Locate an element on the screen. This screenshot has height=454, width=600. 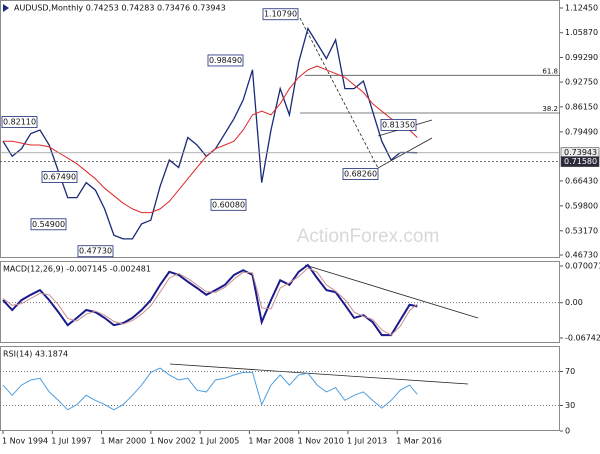
y-tick-label: 0.66430 is located at coordinates (581, 180).